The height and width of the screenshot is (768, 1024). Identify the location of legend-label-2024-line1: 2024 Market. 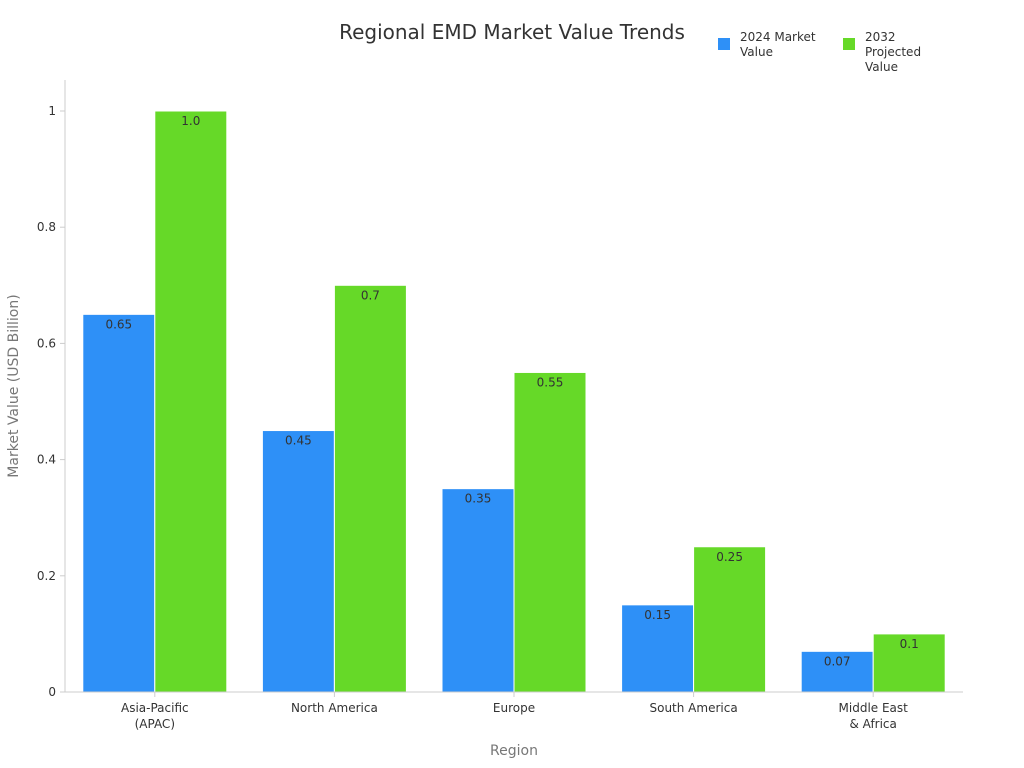
(778, 37).